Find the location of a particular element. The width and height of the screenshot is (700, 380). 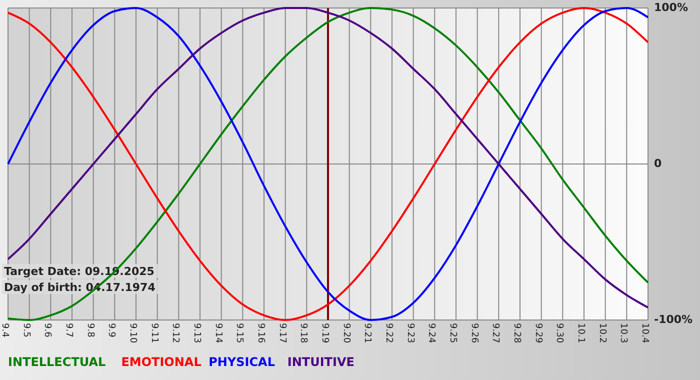

x-tick-label: 10.3 is located at coordinates (623, 333).